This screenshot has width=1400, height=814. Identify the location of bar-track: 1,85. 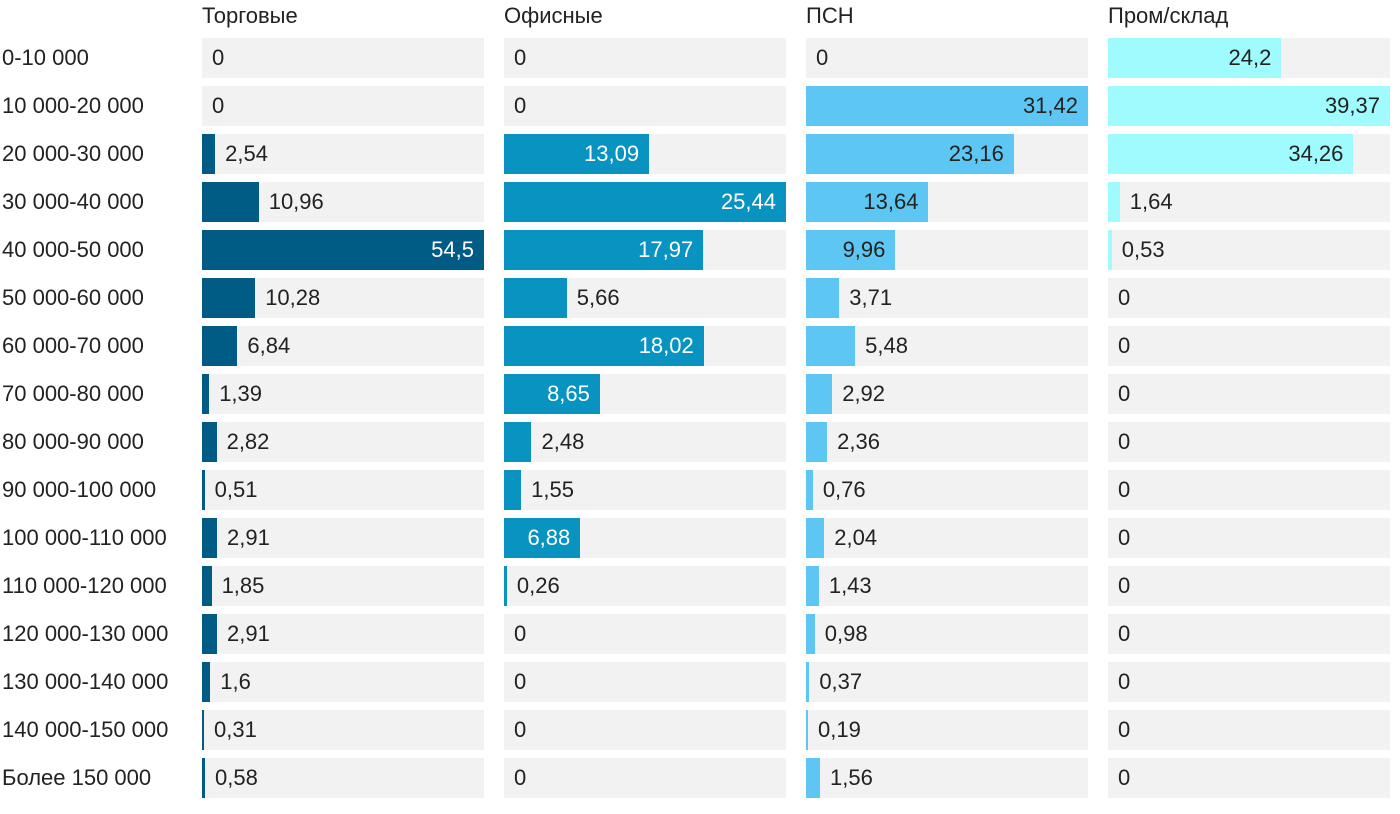
(343, 586).